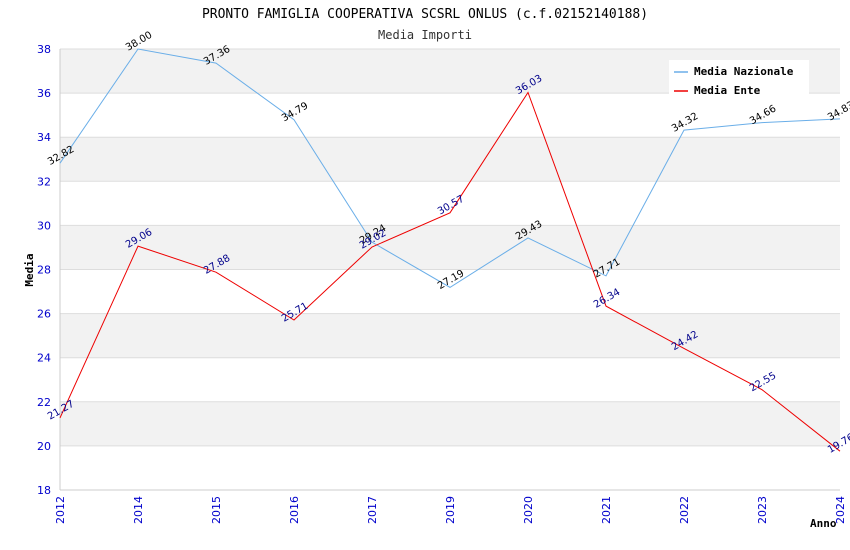  Describe the element at coordinates (528, 510) in the screenshot. I see `x-tick-label: 2020` at that location.